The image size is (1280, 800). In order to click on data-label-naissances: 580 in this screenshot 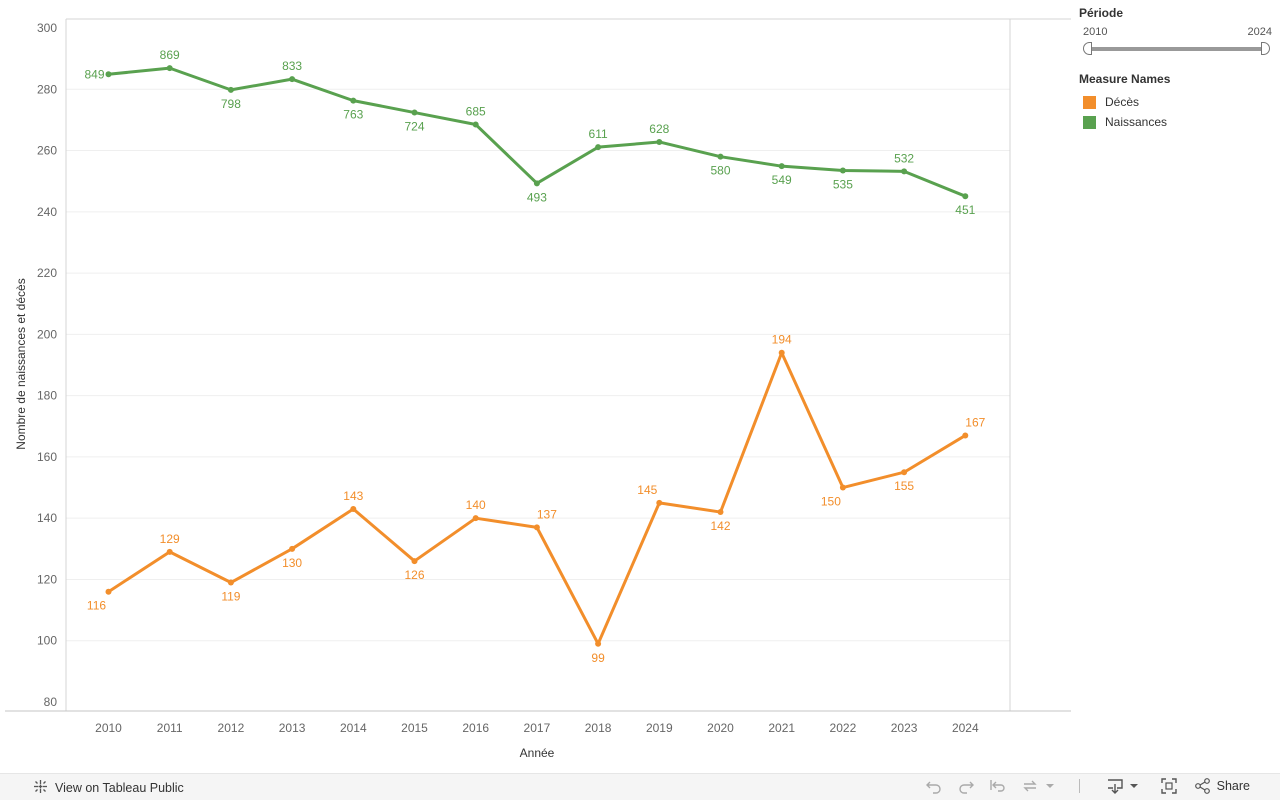, I will do `click(720, 171)`.